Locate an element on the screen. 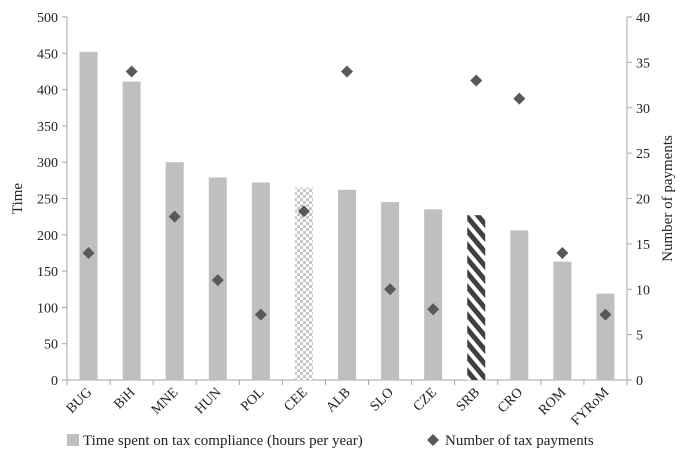  left-tick-label: 50 is located at coordinates (51, 345).